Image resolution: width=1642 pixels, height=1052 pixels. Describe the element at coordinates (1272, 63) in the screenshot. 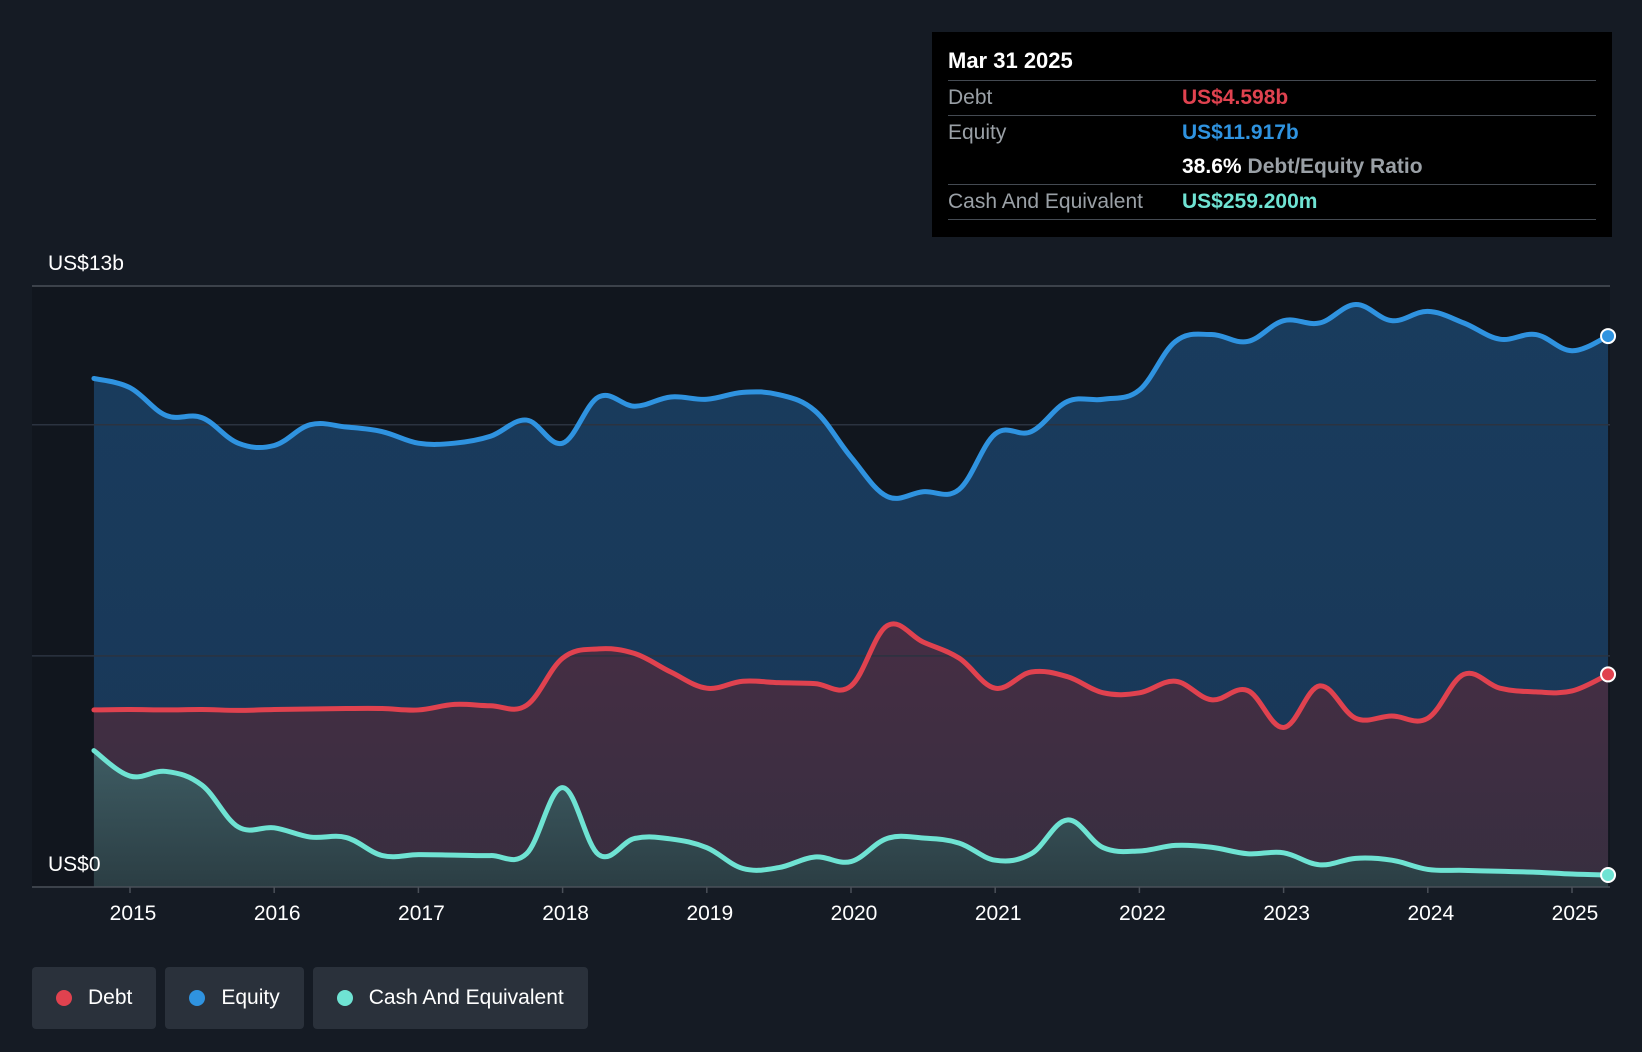

I see `tooltip-date: Mar 31 2025` at that location.